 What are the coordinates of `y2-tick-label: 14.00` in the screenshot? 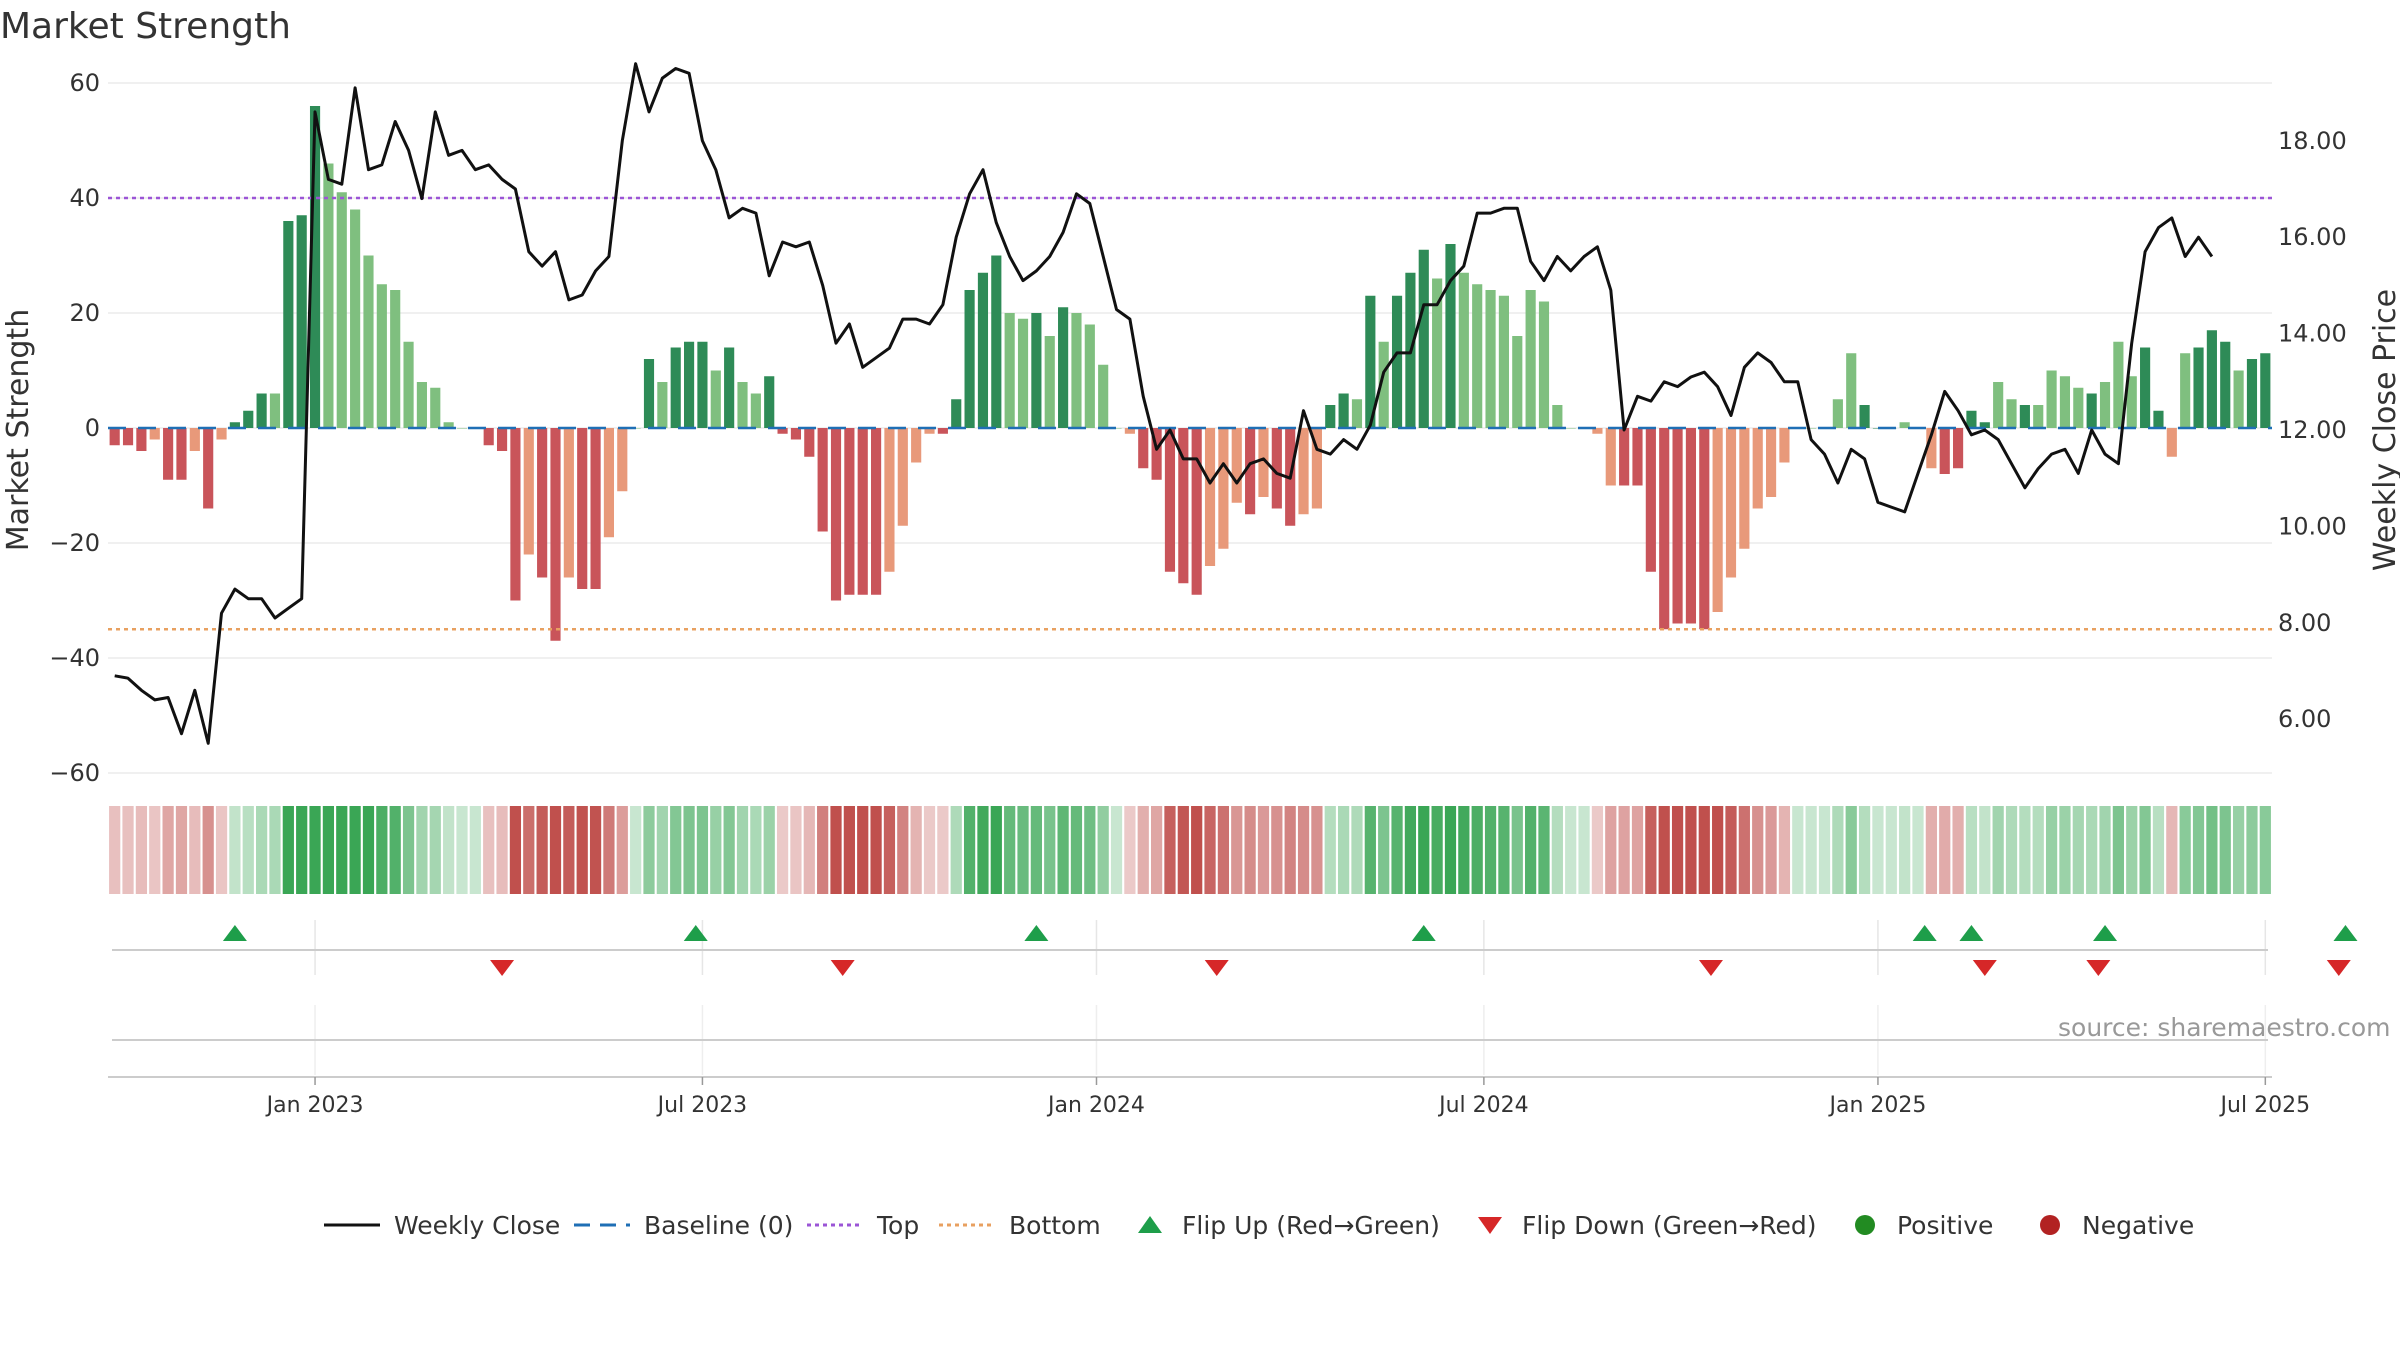 It's located at (2312, 334).